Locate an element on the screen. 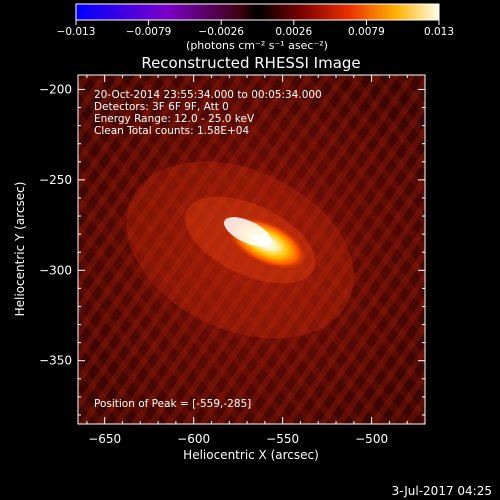 Image resolution: width=500 pixels, height=500 pixels. y-tick-label: −200 is located at coordinates (55, 89).